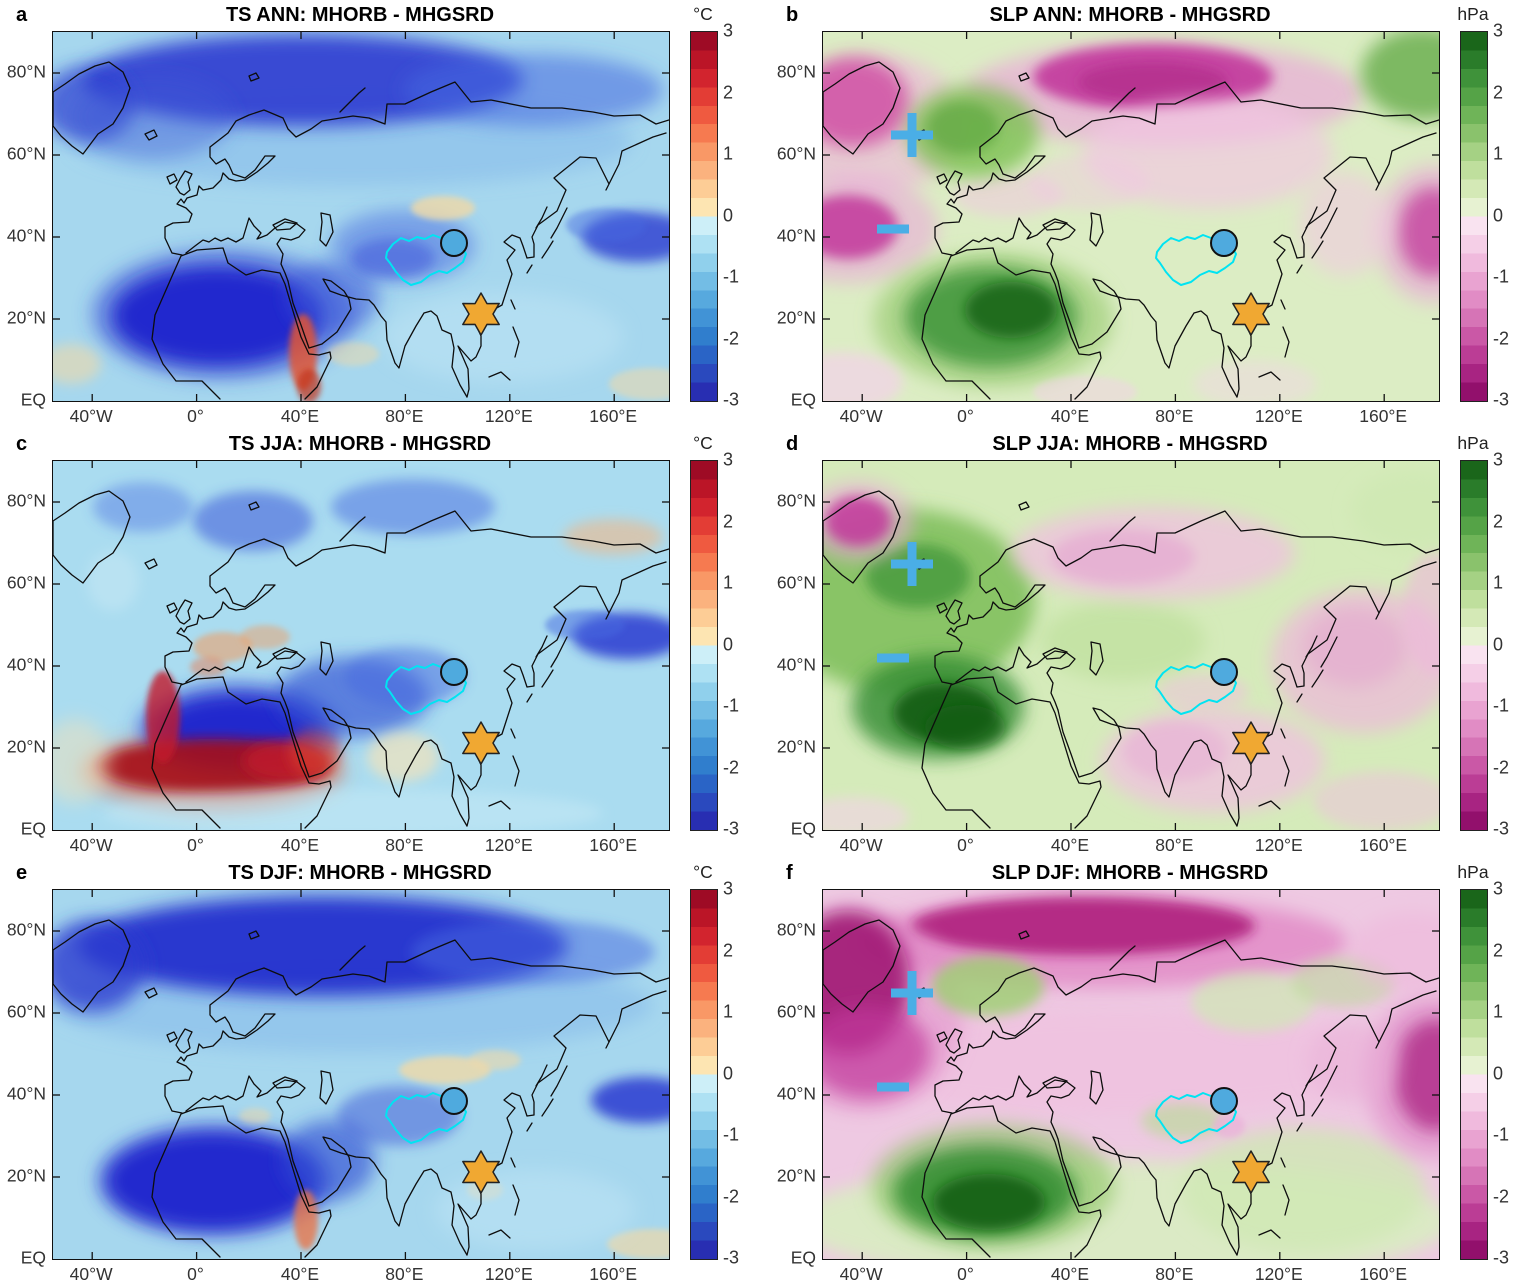 This screenshot has height=1287, width=1540. I want to click on x-tick-label: 40°W, so click(91, 416).